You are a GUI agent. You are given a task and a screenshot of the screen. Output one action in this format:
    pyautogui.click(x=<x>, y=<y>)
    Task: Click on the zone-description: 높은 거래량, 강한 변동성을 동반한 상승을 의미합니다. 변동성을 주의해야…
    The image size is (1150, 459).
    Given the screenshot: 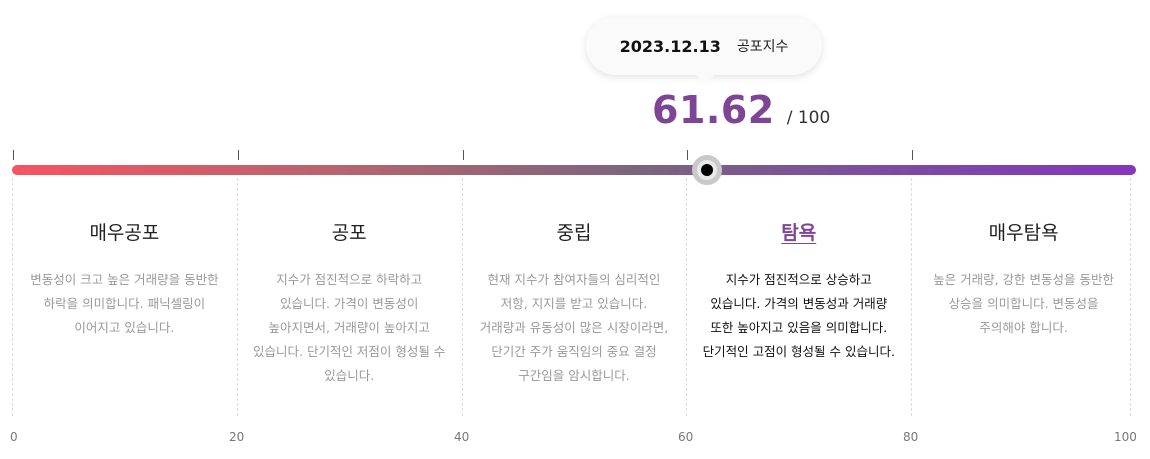 What is the action you would take?
    pyautogui.click(x=1024, y=303)
    